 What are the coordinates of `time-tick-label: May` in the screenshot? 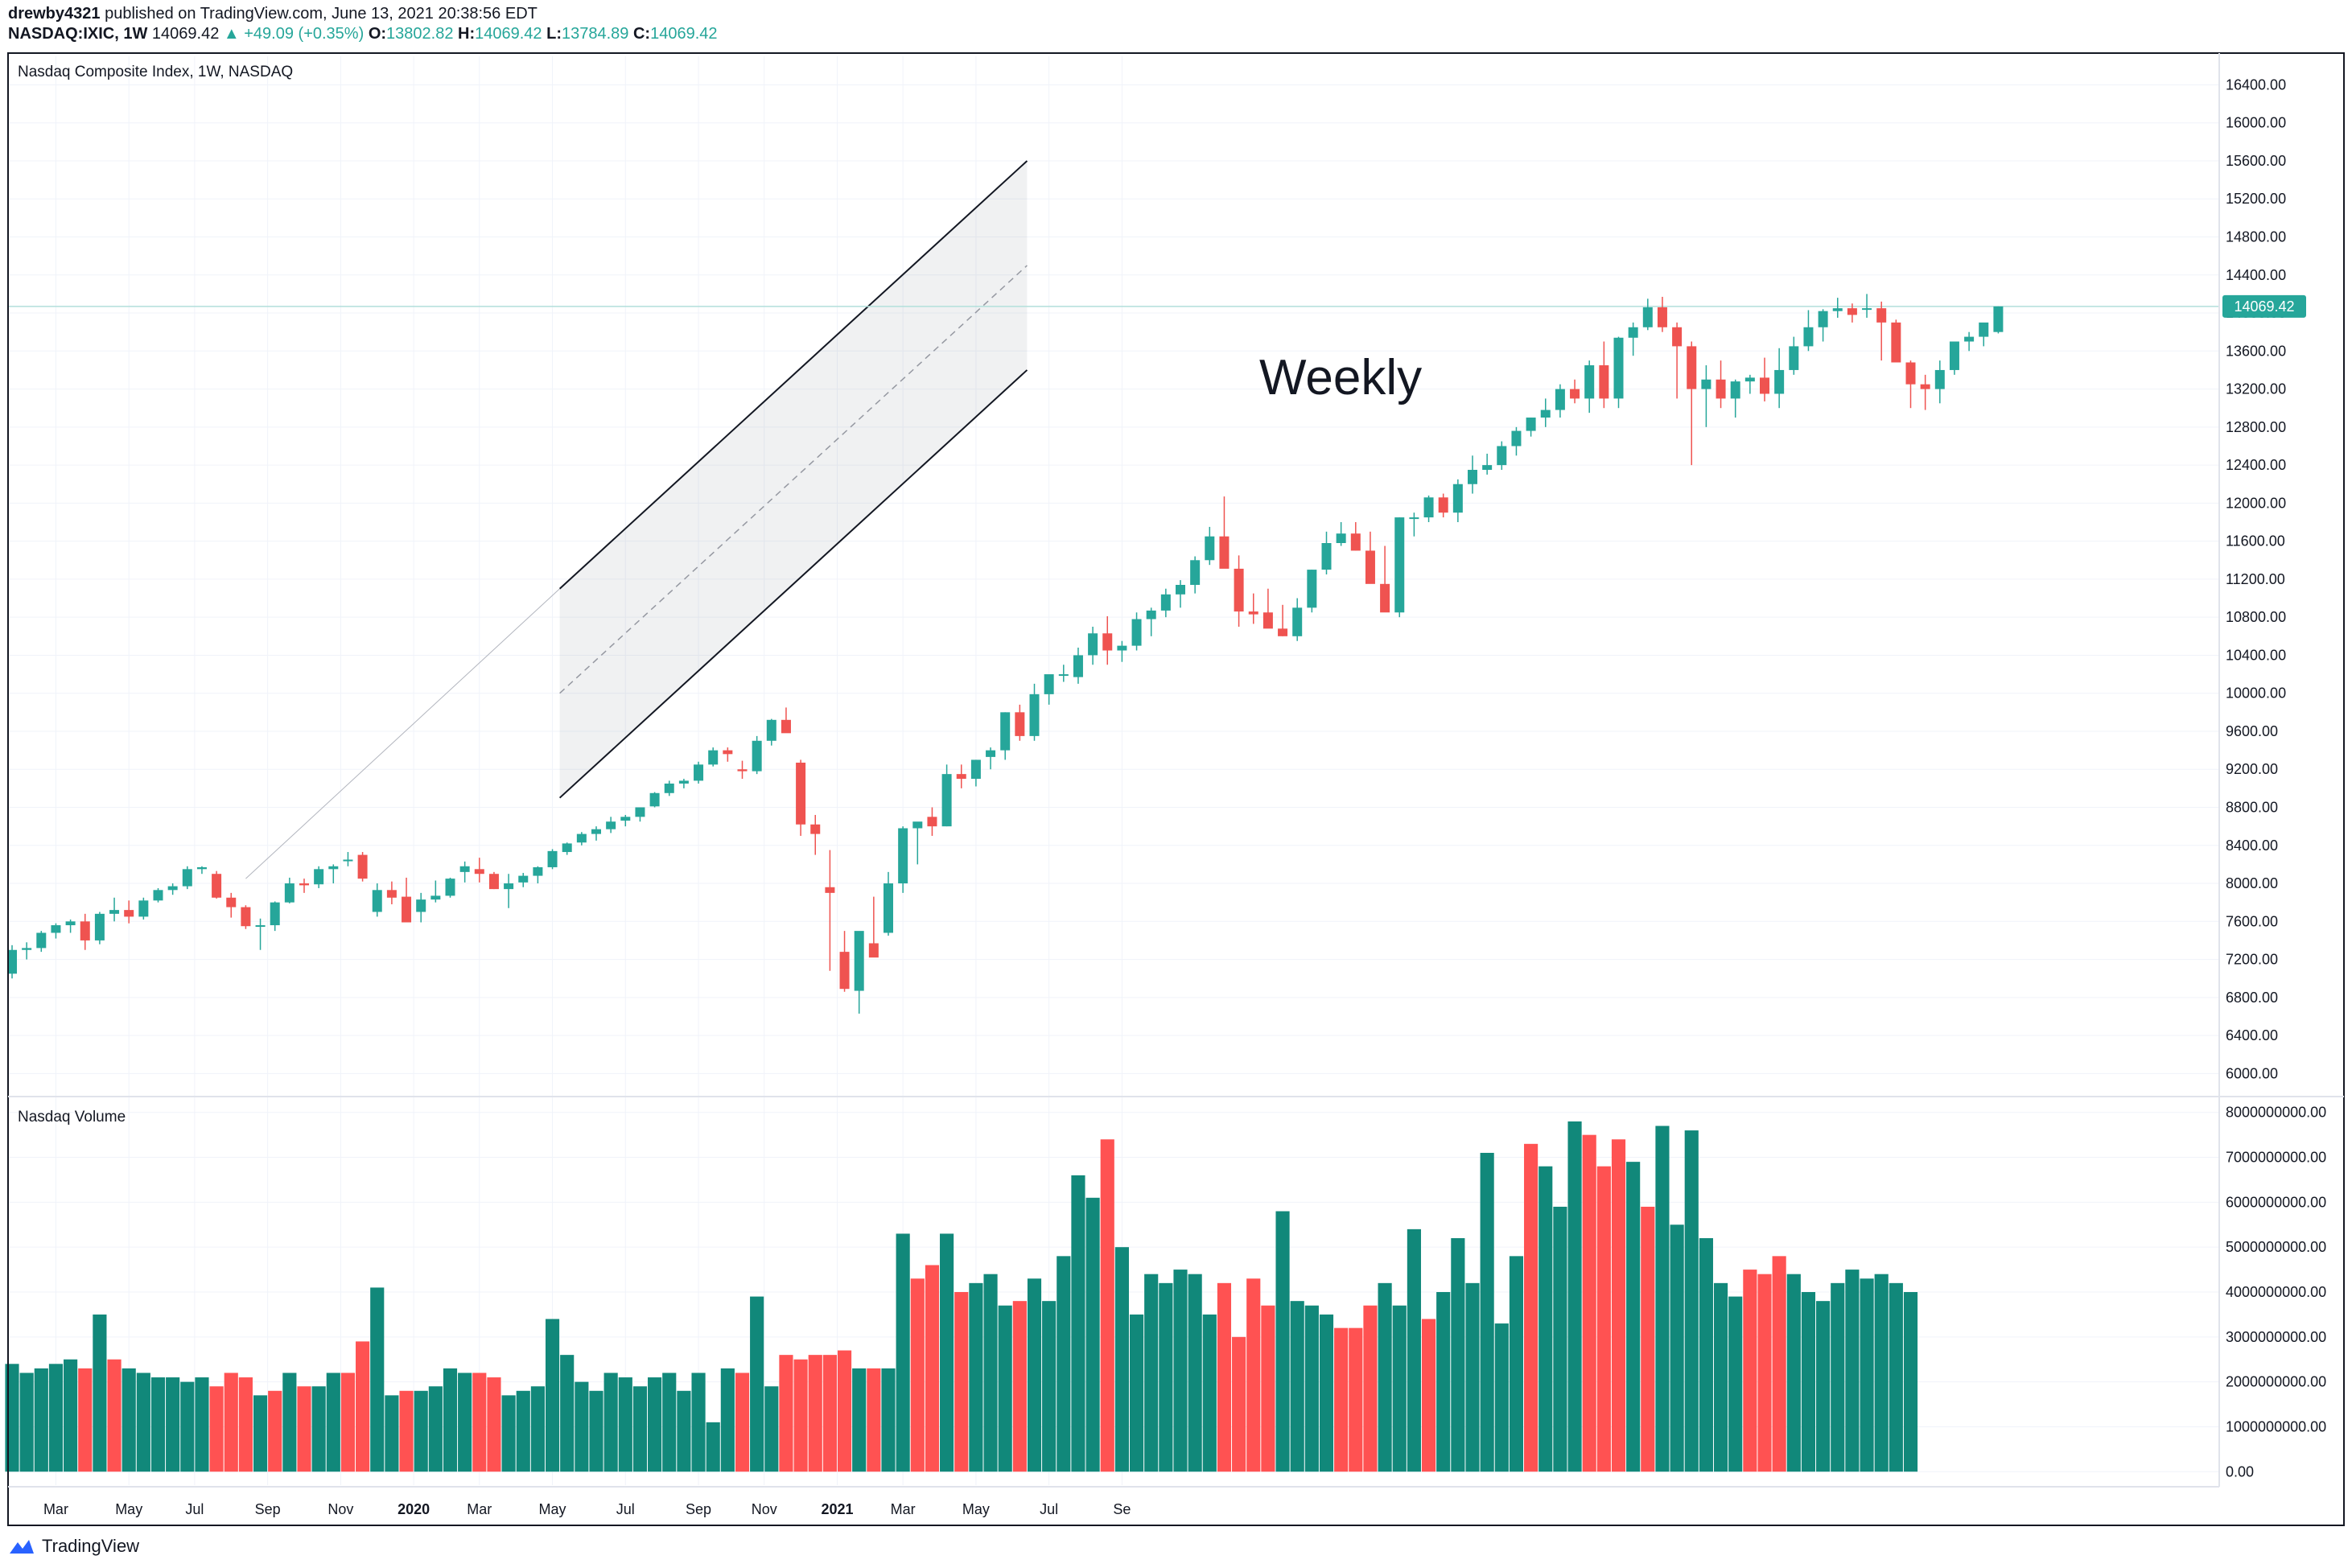 It's located at (128, 1509).